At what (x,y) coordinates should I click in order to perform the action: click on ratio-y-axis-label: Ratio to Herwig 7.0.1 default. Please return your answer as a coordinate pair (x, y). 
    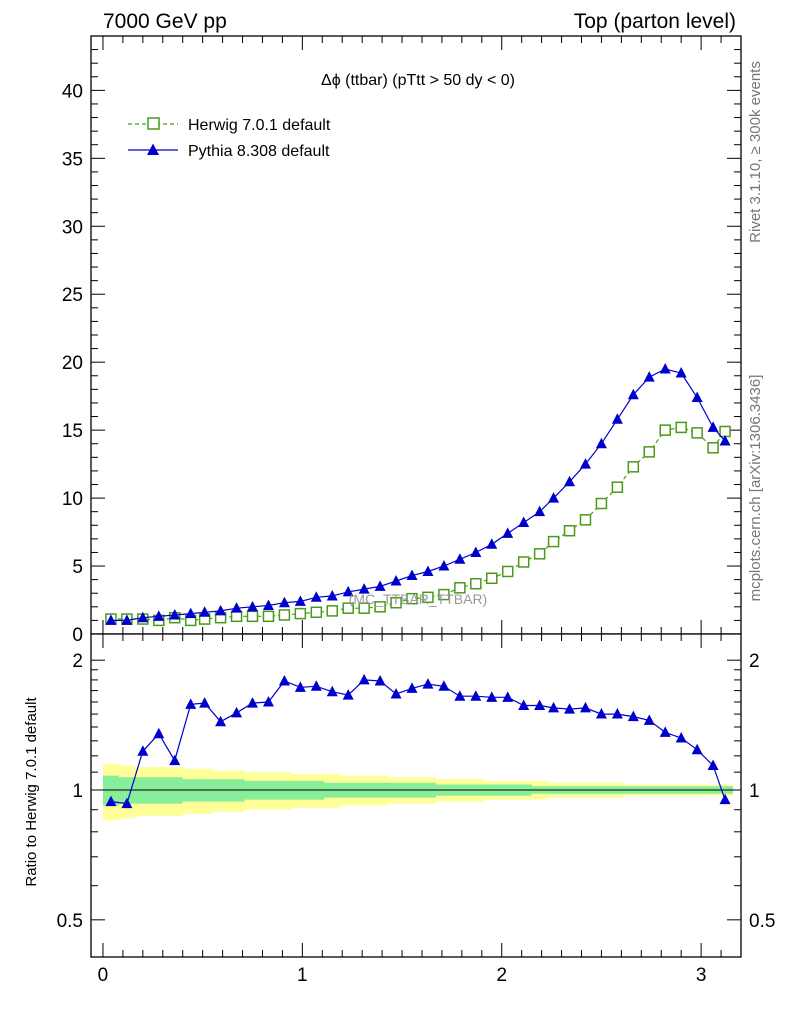
    Looking at the image, I should click on (31, 792).